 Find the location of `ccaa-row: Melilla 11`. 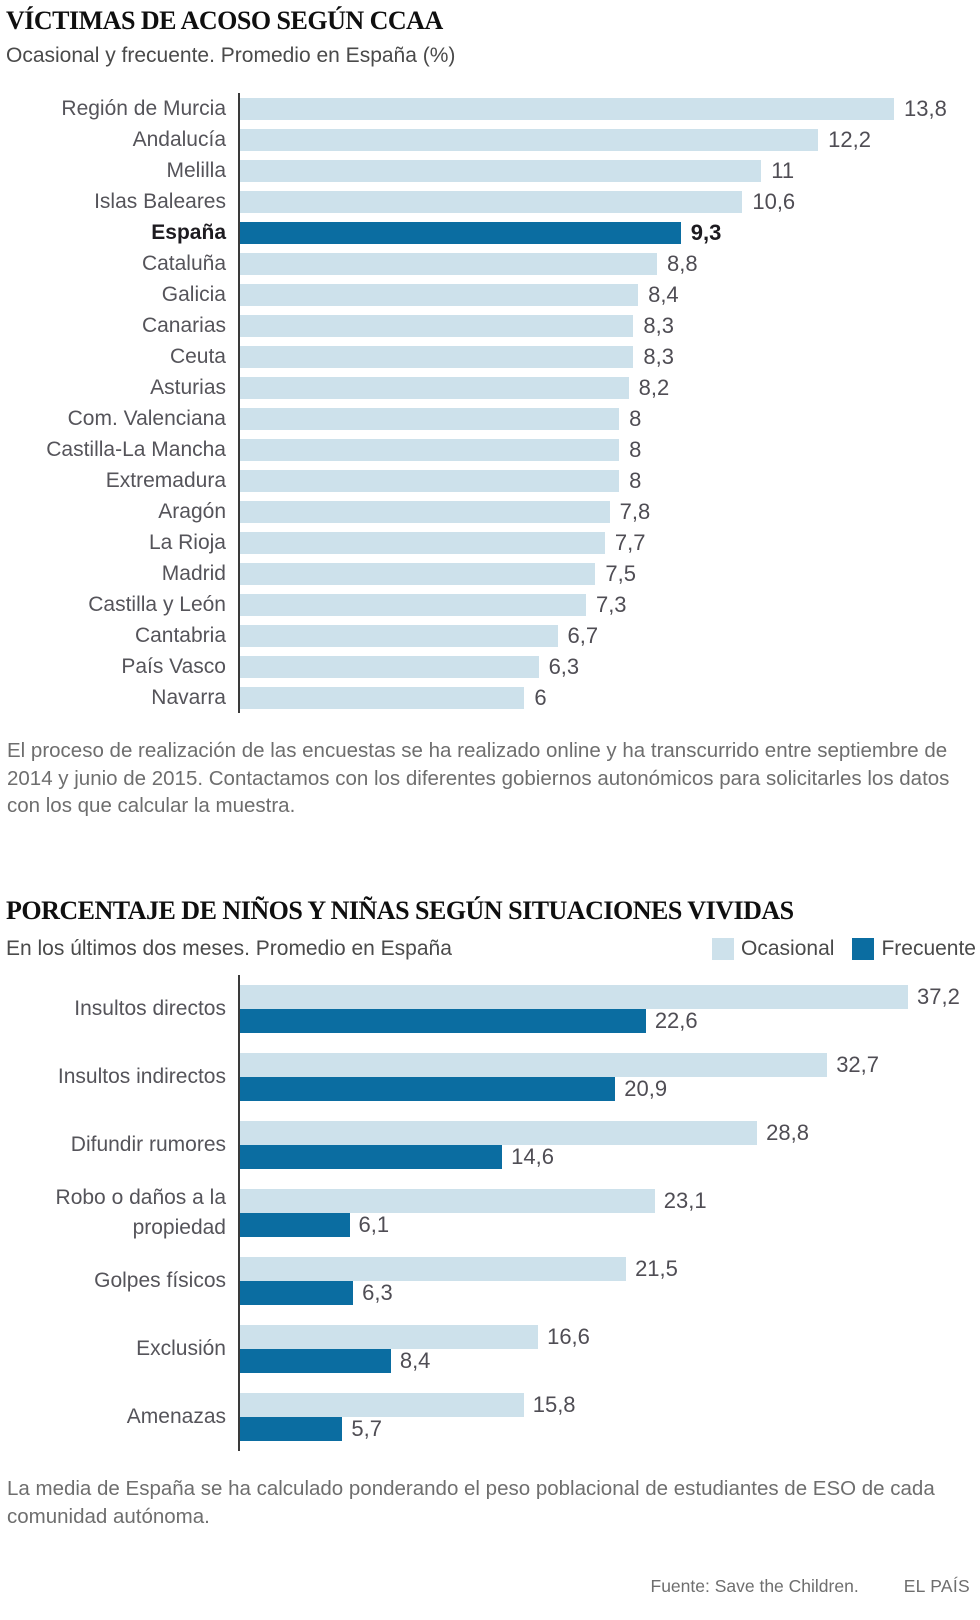

ccaa-row: Melilla 11 is located at coordinates (490, 171).